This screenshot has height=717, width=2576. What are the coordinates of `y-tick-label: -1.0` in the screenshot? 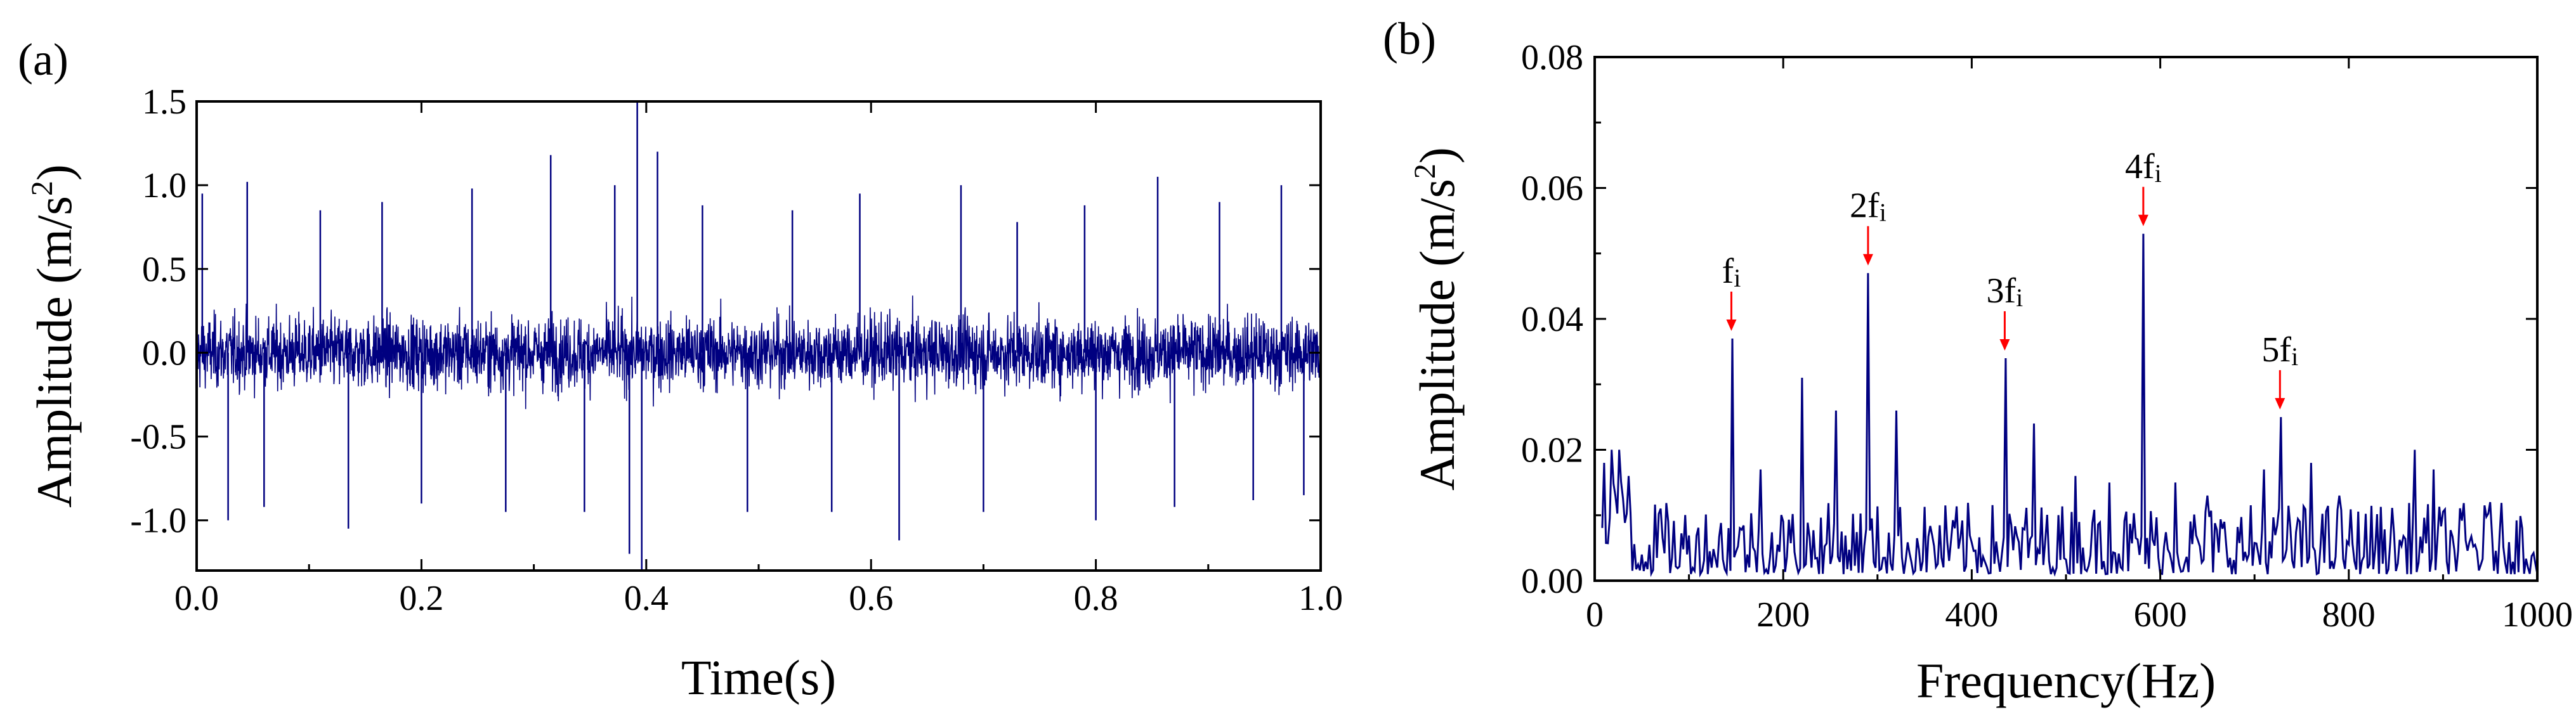 It's located at (158, 521).